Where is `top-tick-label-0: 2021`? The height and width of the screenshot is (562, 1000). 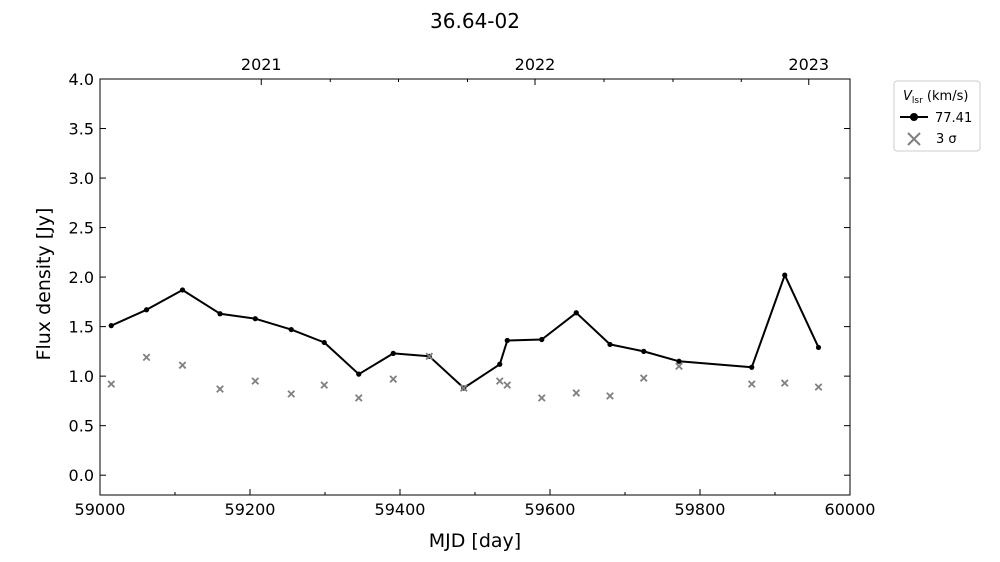 top-tick-label-0: 2021 is located at coordinates (261, 64).